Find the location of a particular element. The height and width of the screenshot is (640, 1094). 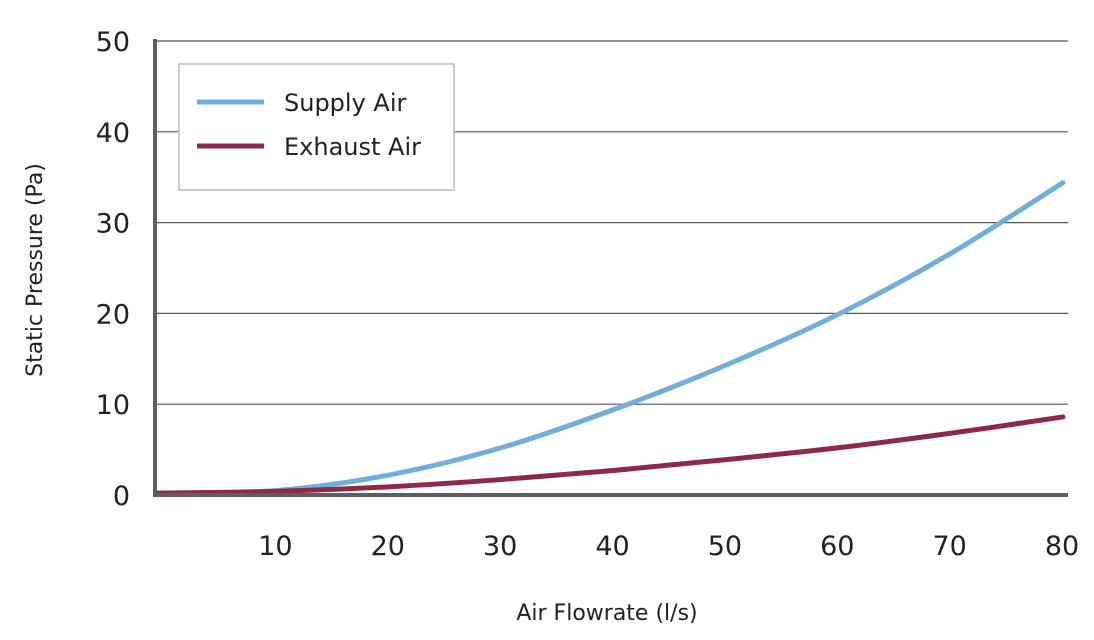

y-tick-label: 40 is located at coordinates (113, 133).